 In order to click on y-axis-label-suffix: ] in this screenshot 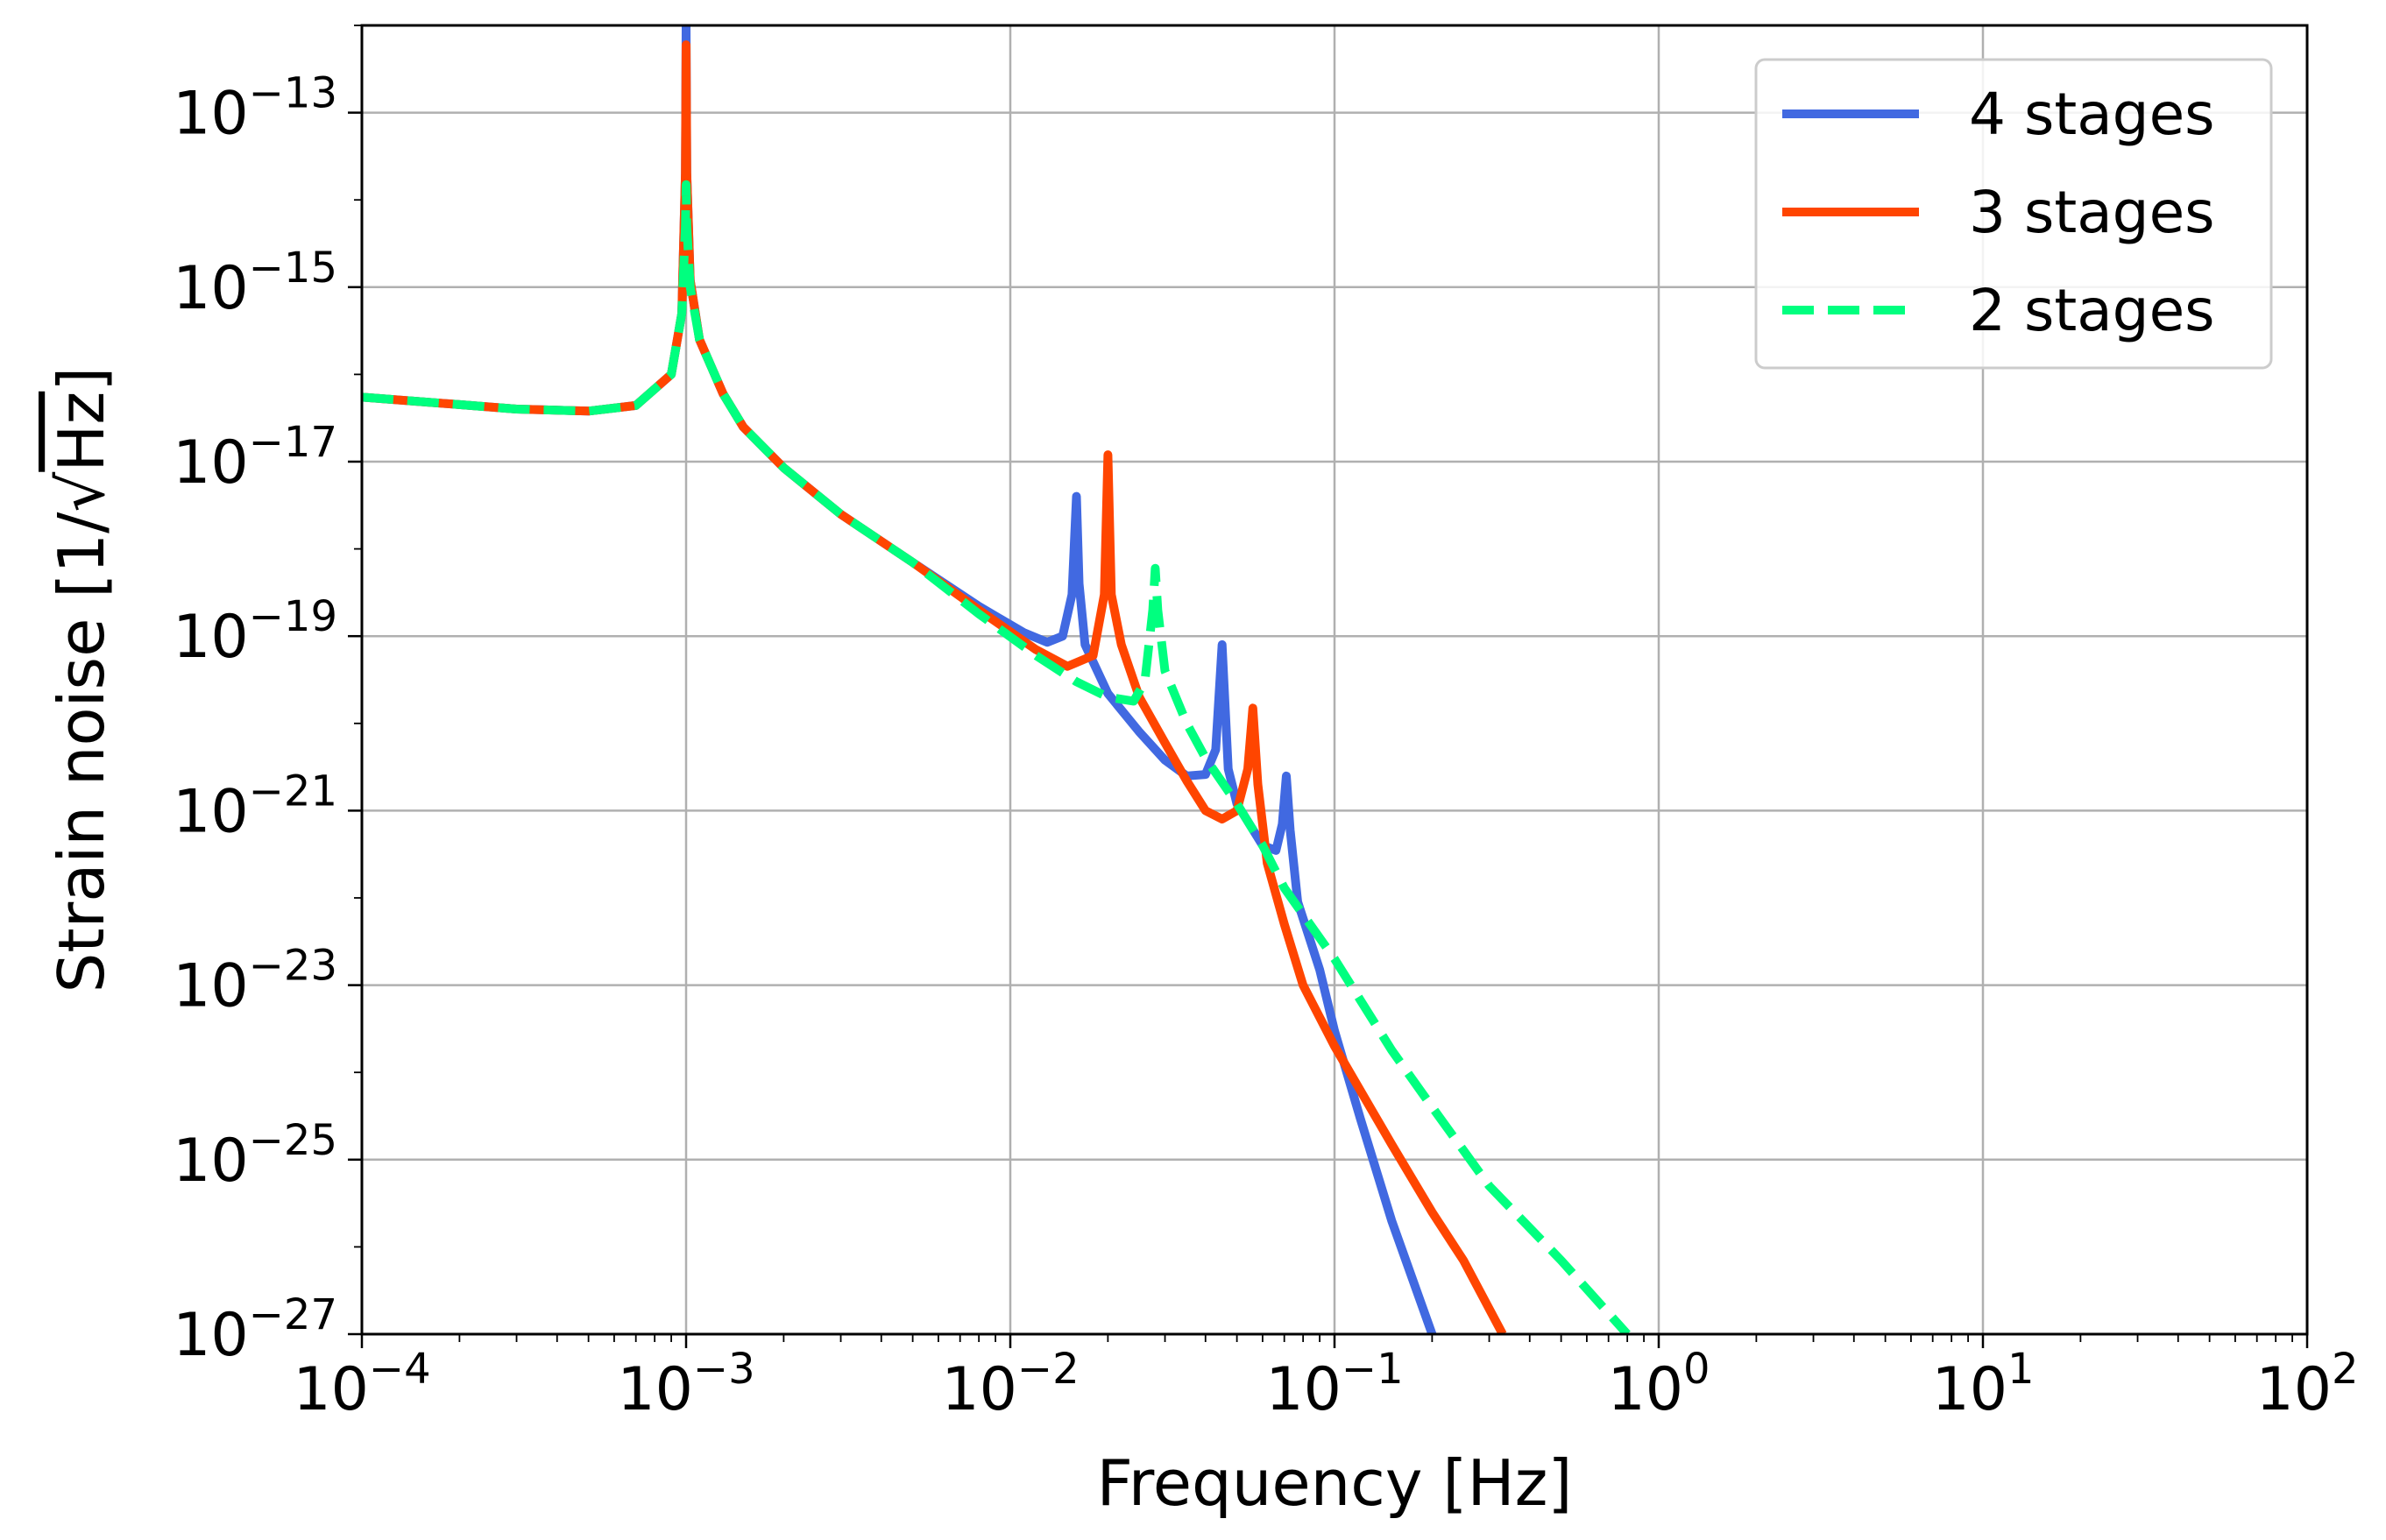, I will do `click(81, 379)`.